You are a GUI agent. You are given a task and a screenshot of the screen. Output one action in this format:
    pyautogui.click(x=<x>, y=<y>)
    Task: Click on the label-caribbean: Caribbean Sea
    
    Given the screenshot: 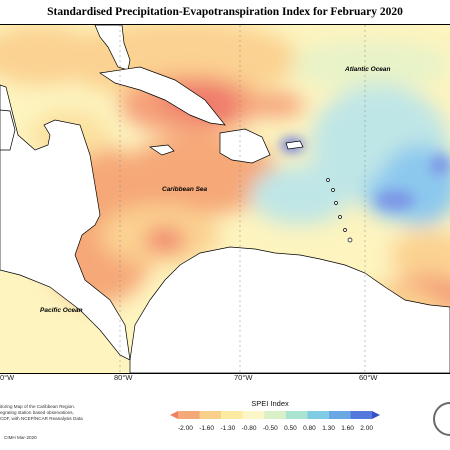 What is the action you would take?
    pyautogui.click(x=185, y=189)
    